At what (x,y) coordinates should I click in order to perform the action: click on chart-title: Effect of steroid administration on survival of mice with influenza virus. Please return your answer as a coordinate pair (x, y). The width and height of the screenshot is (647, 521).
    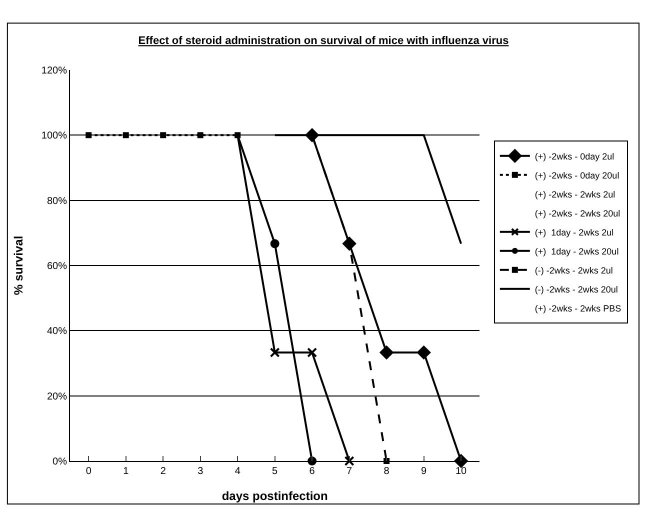
    Looking at the image, I should click on (323, 41).